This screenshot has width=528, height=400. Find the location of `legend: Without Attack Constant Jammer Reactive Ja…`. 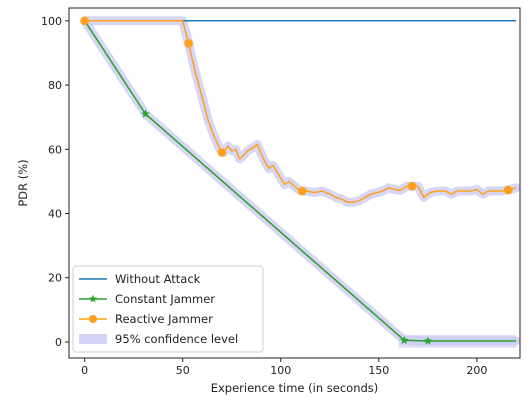

legend: Without Attack Constant Jammer Reactive Ja… is located at coordinates (168, 309).